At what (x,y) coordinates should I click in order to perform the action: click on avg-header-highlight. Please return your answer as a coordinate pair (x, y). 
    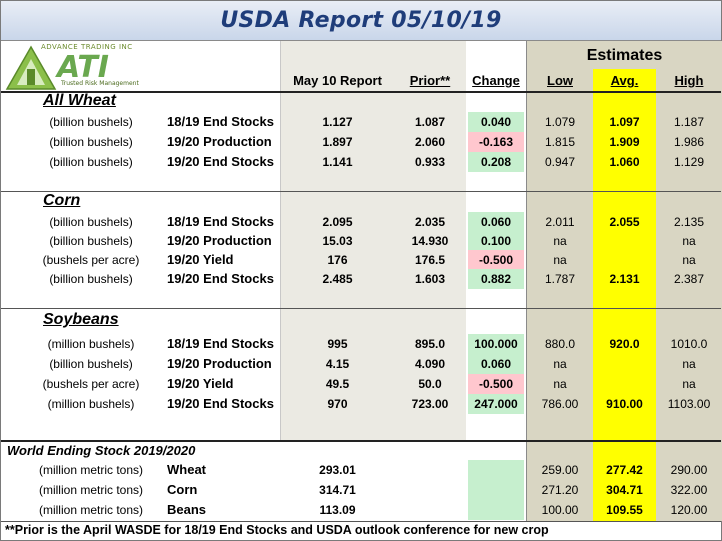
    Looking at the image, I should click on (624, 81).